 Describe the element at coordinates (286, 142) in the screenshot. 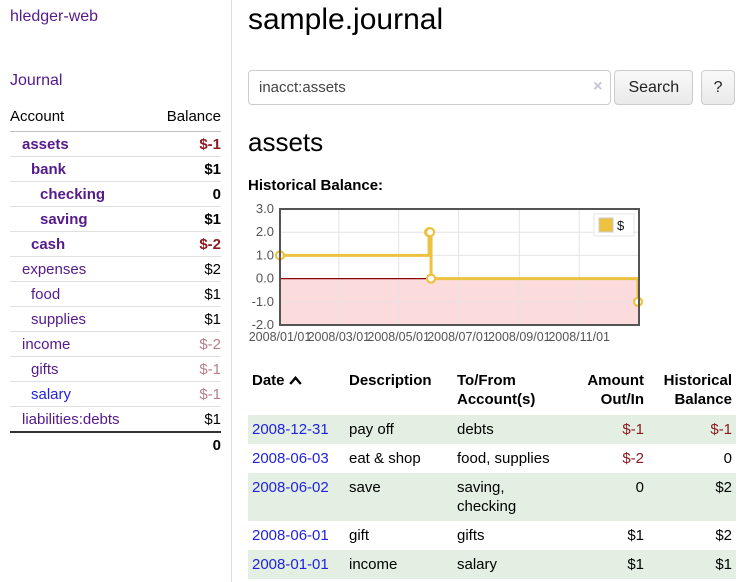

I see `account-heading: assets` at that location.